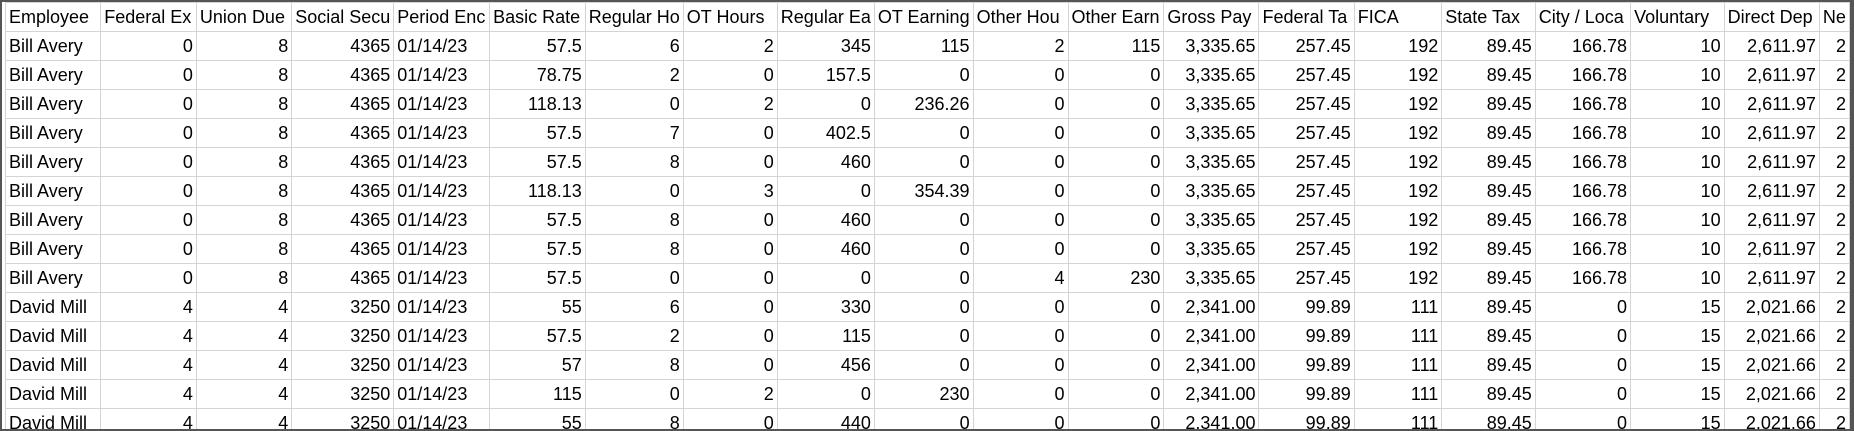  Describe the element at coordinates (1020, 17) in the screenshot. I see `header-cell: Other Hou` at that location.